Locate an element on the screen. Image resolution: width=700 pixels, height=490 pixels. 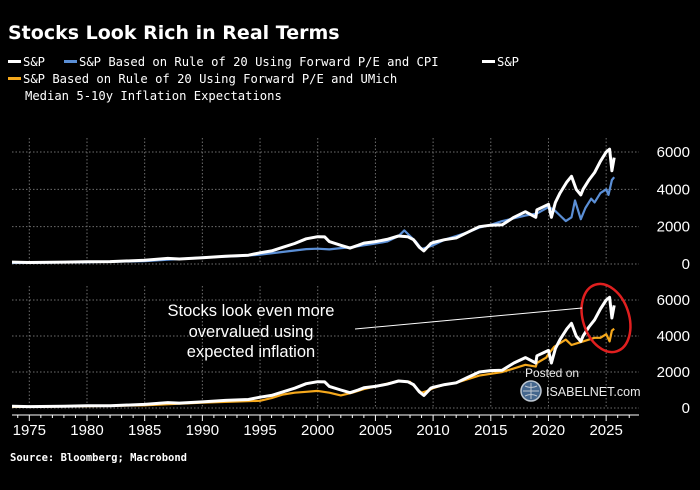
watermark-line-1: Posted on is located at coordinates (552, 373).